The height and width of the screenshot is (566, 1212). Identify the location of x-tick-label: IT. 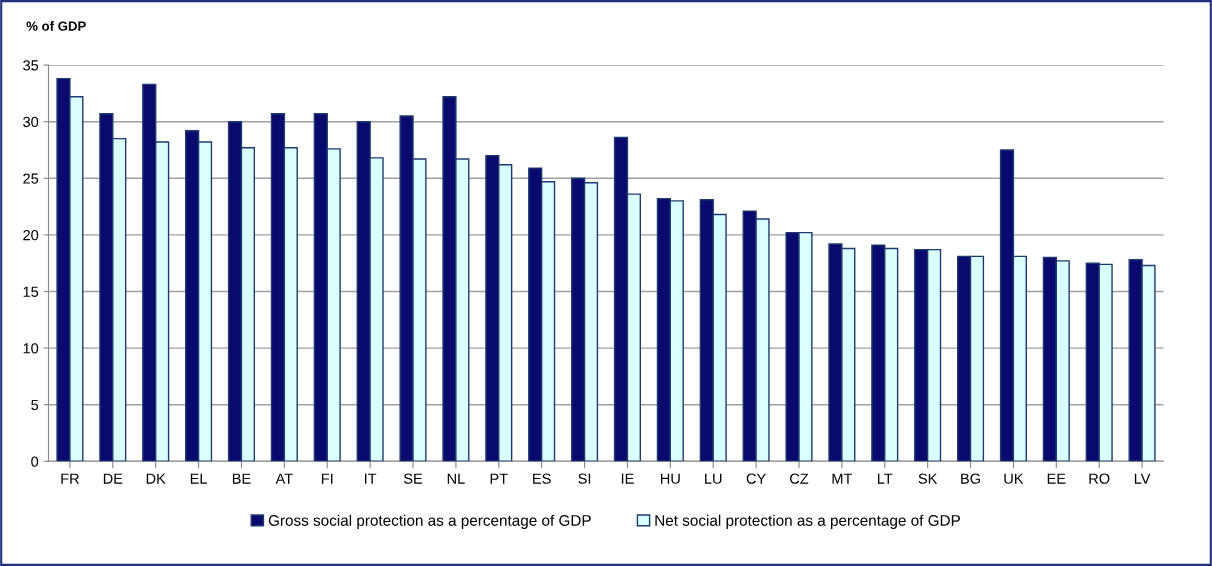
(370, 478).